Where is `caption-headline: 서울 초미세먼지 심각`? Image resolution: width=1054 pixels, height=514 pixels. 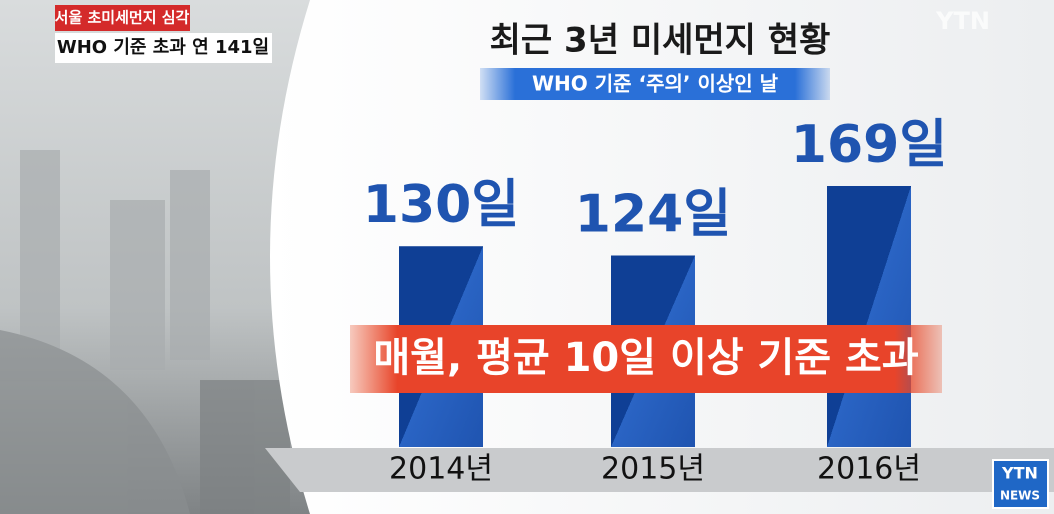 caption-headline: 서울 초미세먼지 심각 is located at coordinates (122, 18).